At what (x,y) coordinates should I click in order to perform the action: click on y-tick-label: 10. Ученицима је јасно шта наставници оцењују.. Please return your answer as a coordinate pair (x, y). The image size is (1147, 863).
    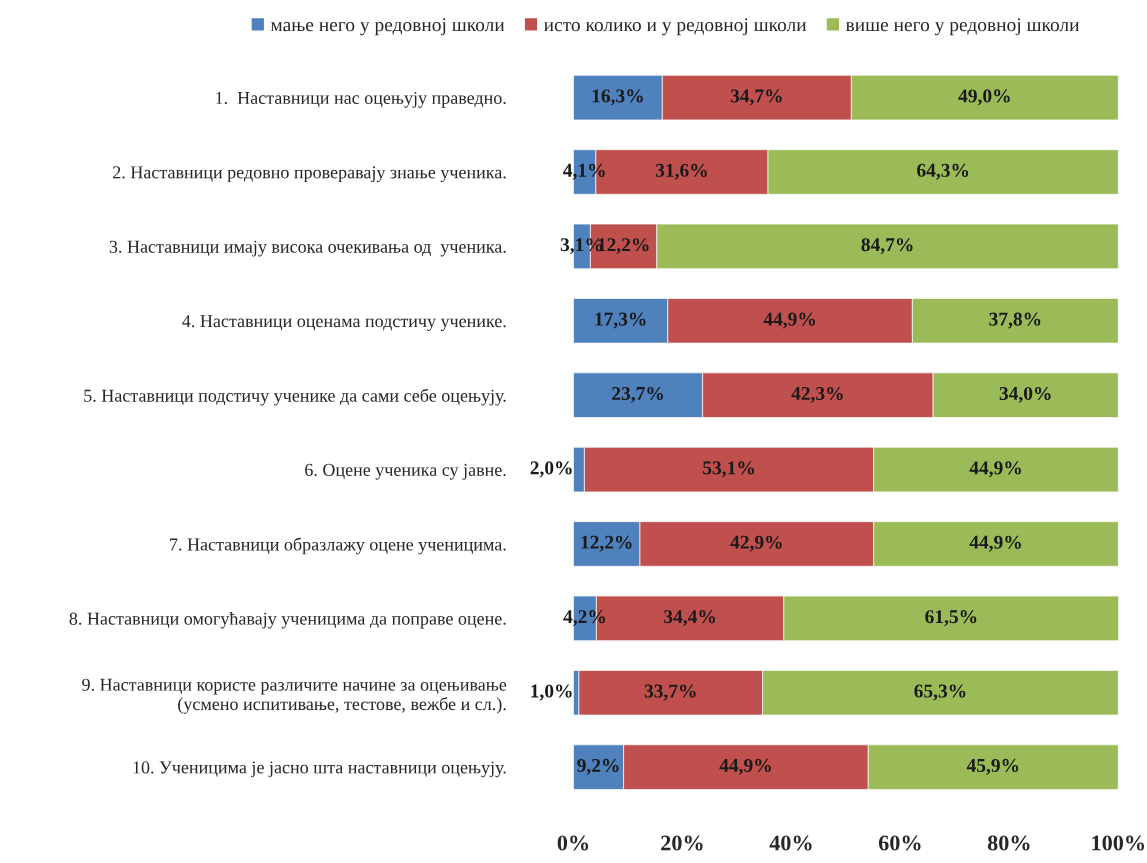
    Looking at the image, I should click on (319, 769).